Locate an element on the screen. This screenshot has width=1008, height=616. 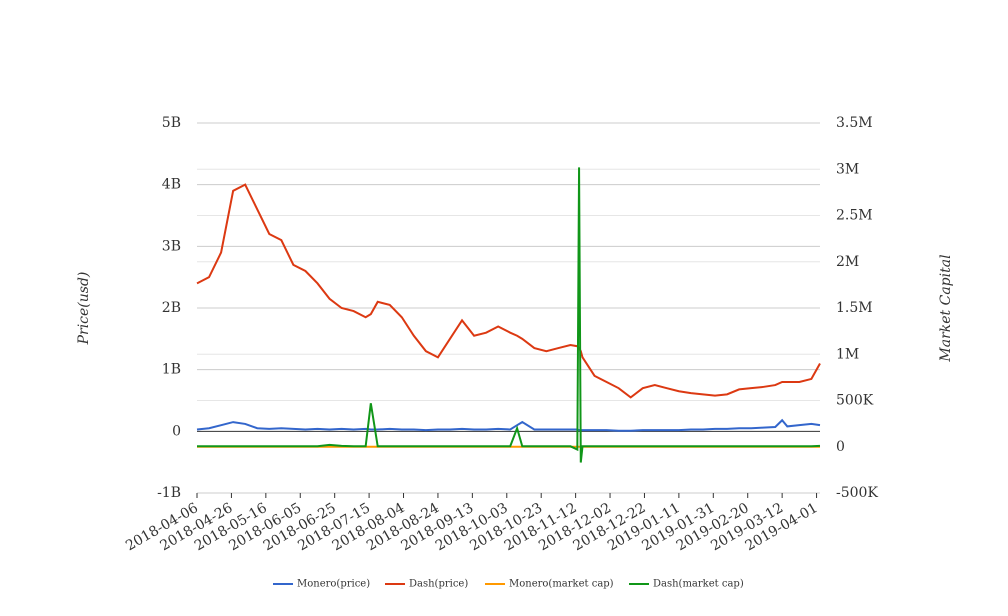
y-tick-label: 1B is located at coordinates (171, 370).